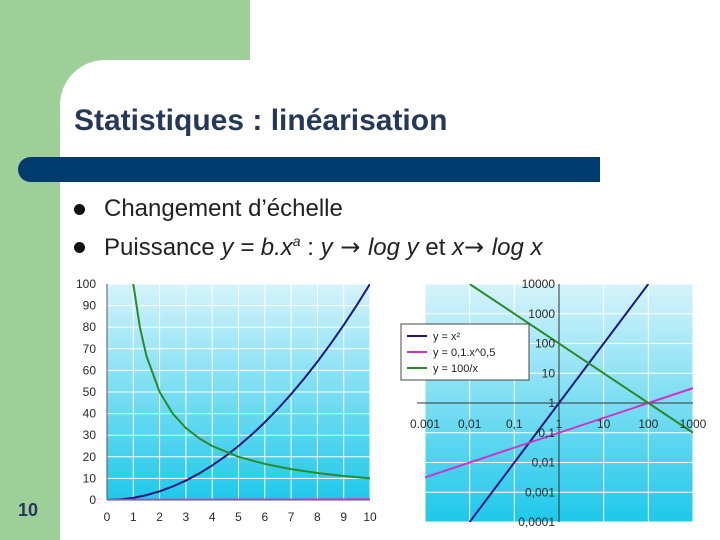  I want to click on exponent-text: a, so click(296, 241).